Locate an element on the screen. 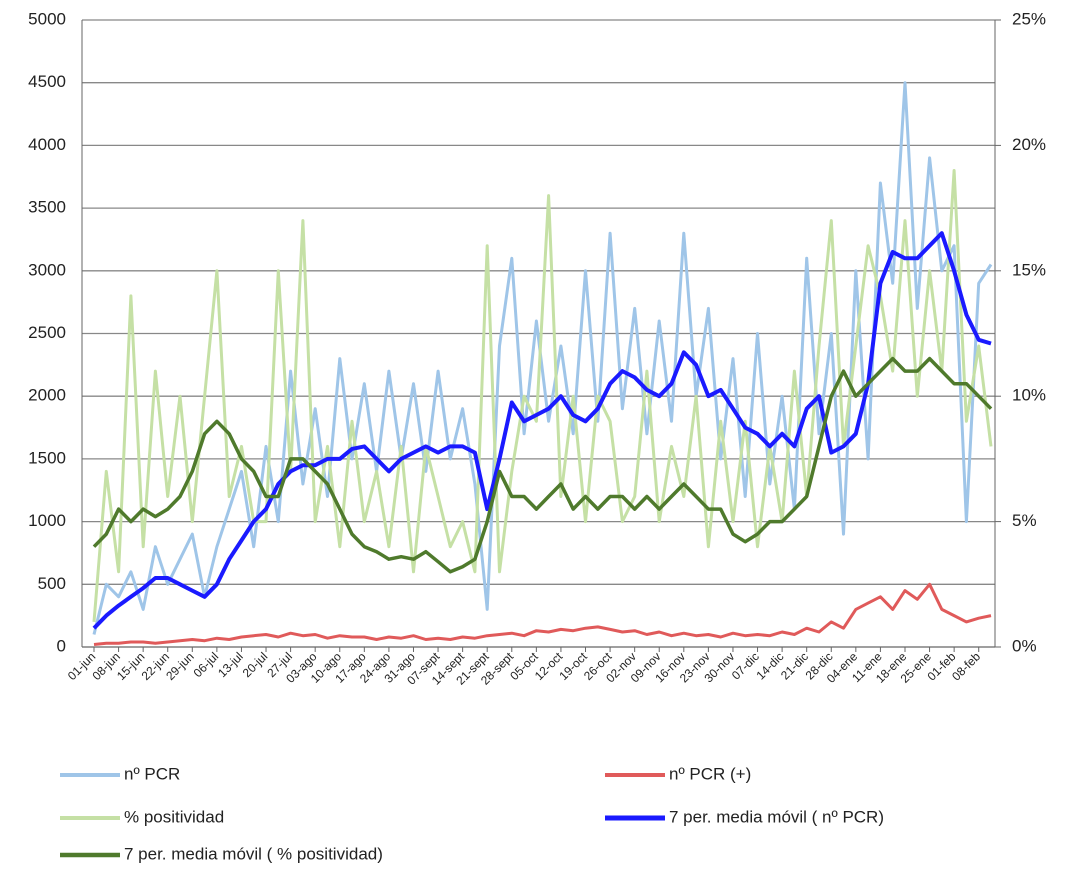  x-tick-label: 13-jul is located at coordinates (230, 664).